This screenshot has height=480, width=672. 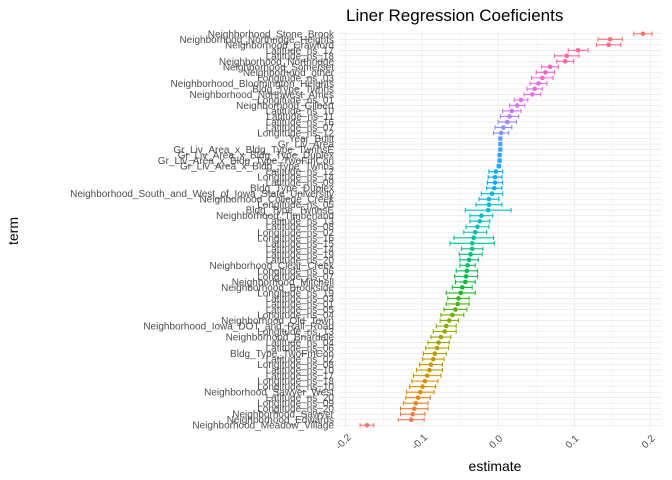 I want to click on term-label: Longitude_ns_14, so click(x=295, y=178).